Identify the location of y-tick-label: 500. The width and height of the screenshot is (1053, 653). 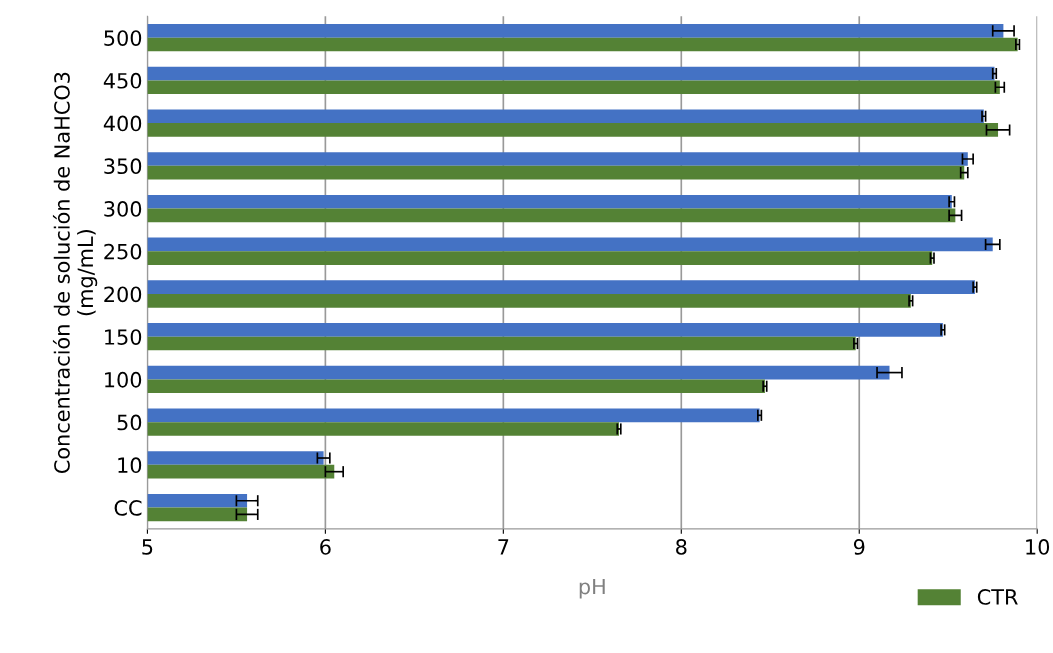
(123, 38).